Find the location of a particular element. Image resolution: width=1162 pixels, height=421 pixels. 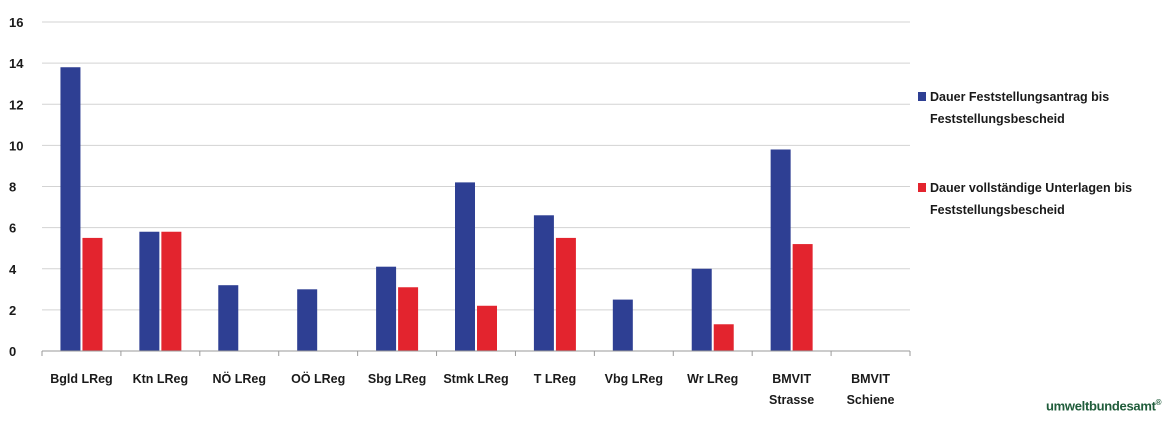

legend-label-series-2-line1: Dauer vollständige Unterlagen bis is located at coordinates (1031, 188).